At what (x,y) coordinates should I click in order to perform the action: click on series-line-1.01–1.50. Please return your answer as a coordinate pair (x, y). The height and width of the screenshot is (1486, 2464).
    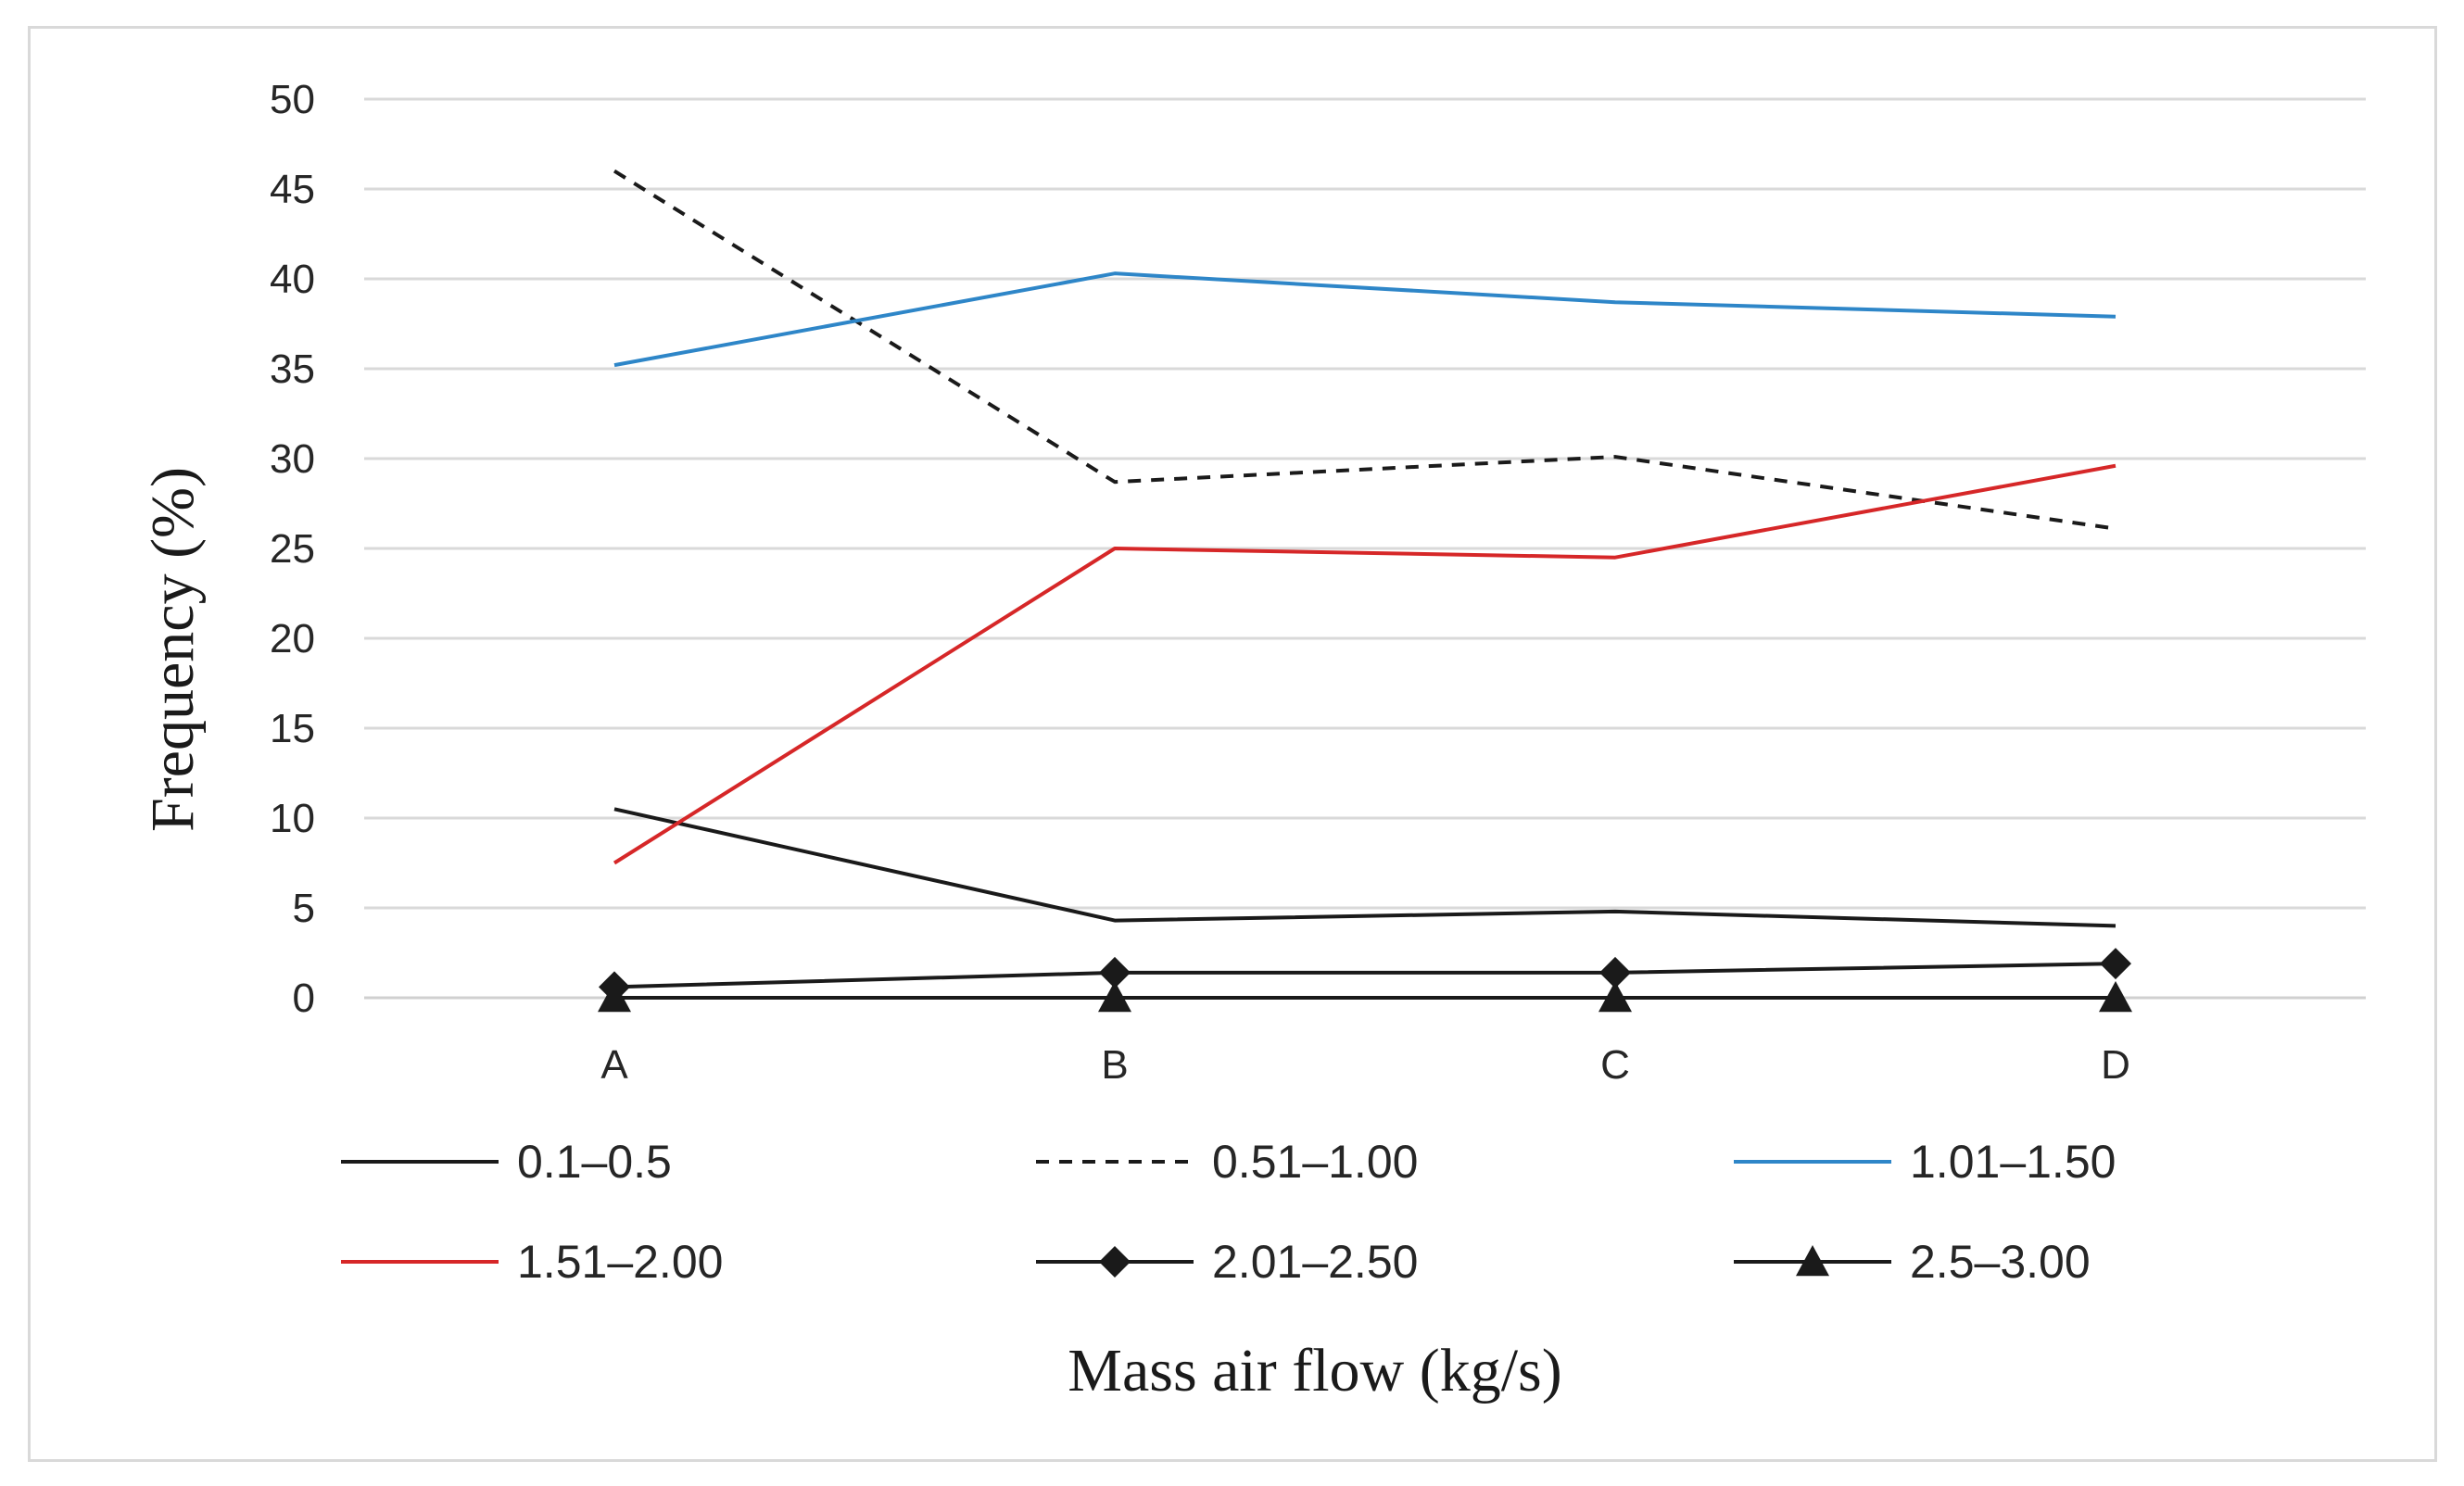
    Looking at the image, I should click on (1365, 319).